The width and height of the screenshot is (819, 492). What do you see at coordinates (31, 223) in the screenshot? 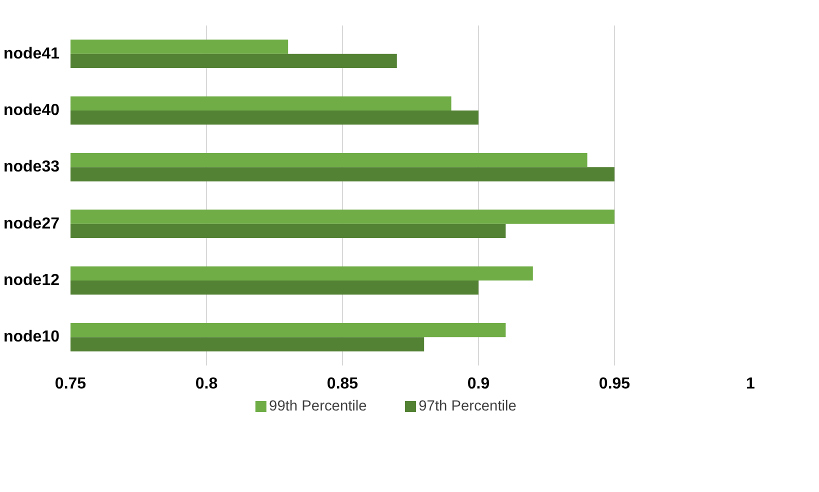
I see `y-tick-label: node27` at bounding box center [31, 223].